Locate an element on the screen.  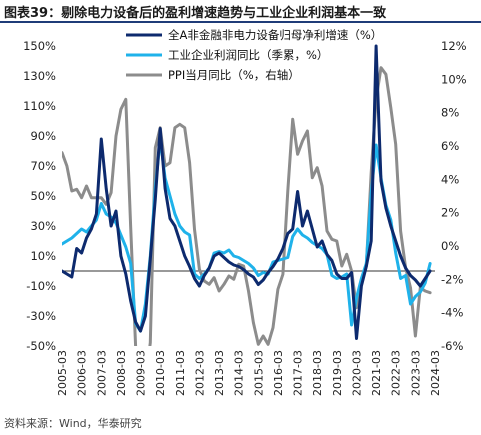
source-note: 资料来源：Wind，华泰研究 is located at coordinates (73, 423).